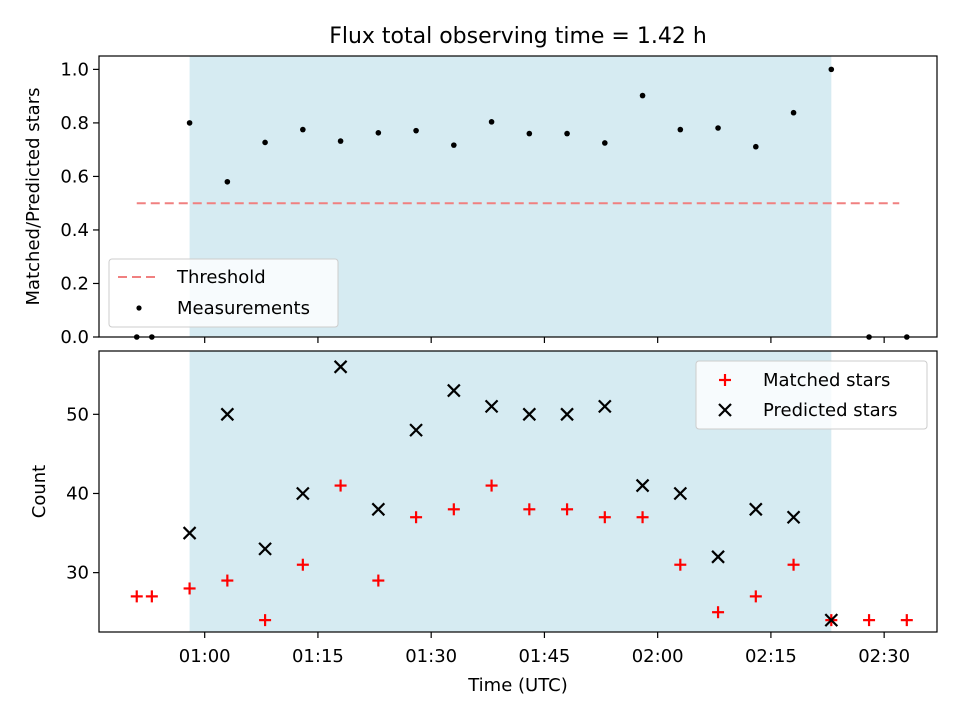 The width and height of the screenshot is (960, 720). What do you see at coordinates (884, 656) in the screenshot?
I see `x-tick-label: 02:30` at bounding box center [884, 656].